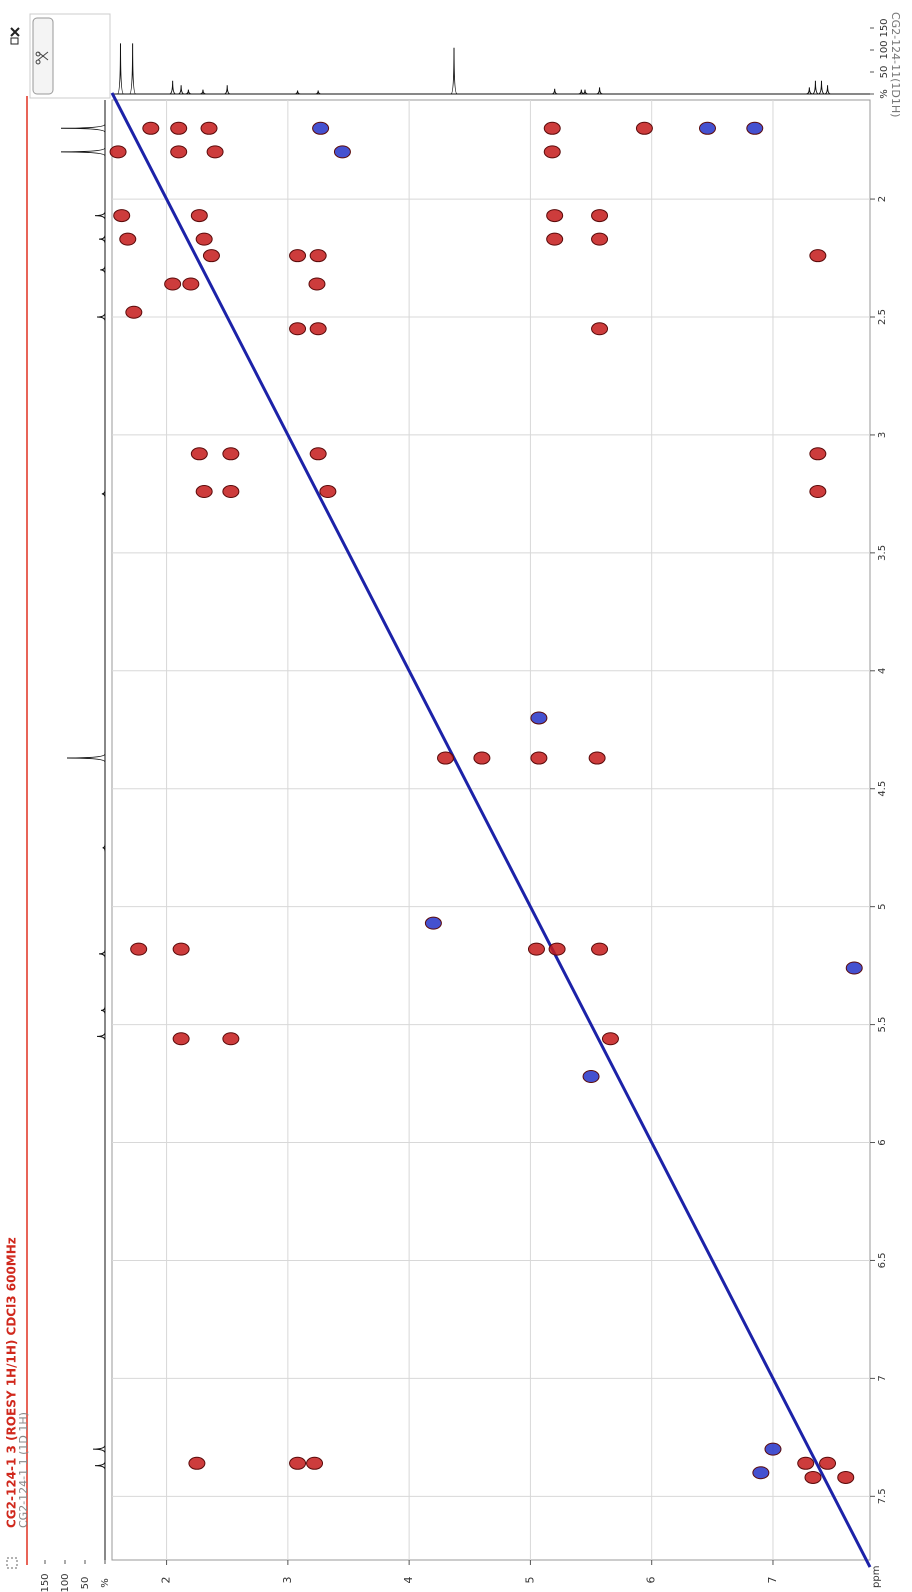  I want to click on grid-icon, so click(12, 1563).